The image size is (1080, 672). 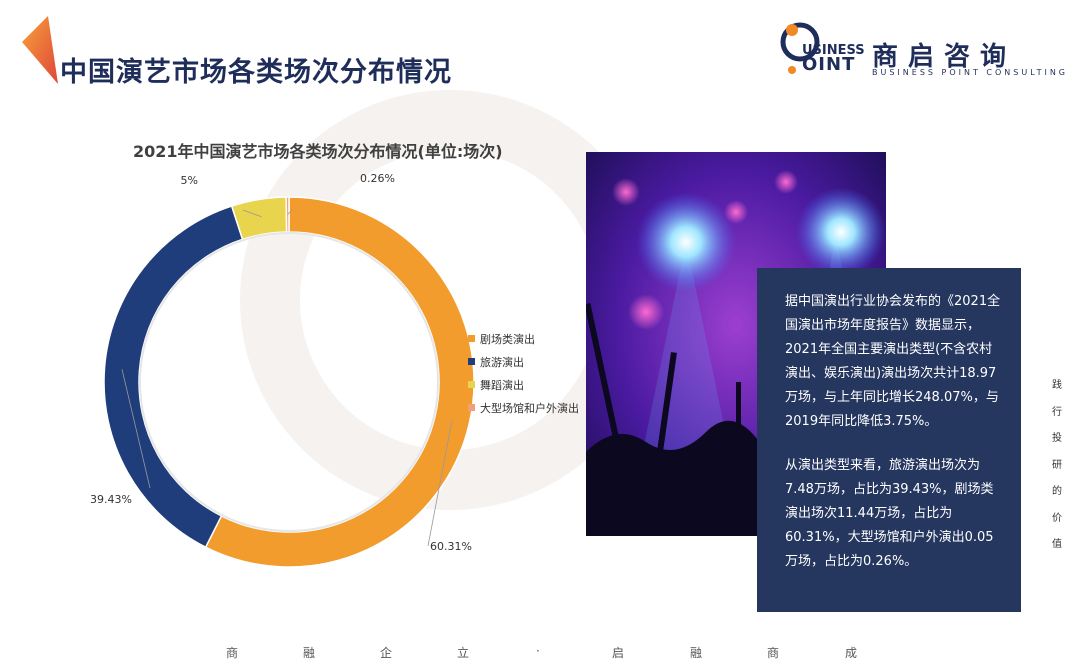 I want to click on data-label-4: 0.26%, so click(x=377, y=178).